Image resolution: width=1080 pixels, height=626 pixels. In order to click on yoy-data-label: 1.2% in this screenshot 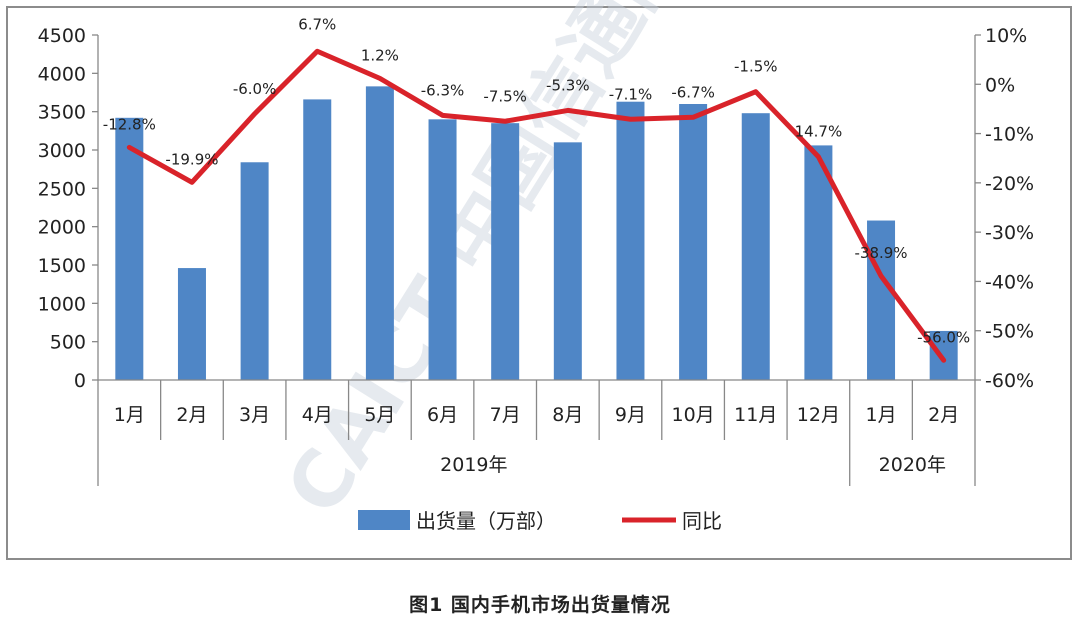, I will do `click(380, 55)`.